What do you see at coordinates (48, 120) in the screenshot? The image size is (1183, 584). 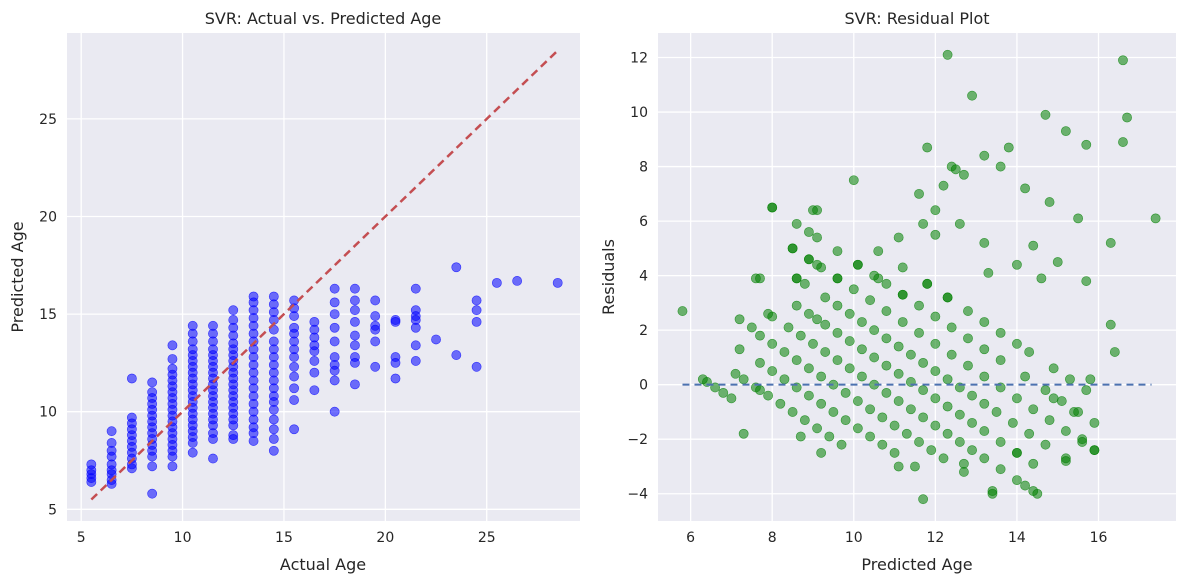 I see `y-tick-label: 25` at bounding box center [48, 120].